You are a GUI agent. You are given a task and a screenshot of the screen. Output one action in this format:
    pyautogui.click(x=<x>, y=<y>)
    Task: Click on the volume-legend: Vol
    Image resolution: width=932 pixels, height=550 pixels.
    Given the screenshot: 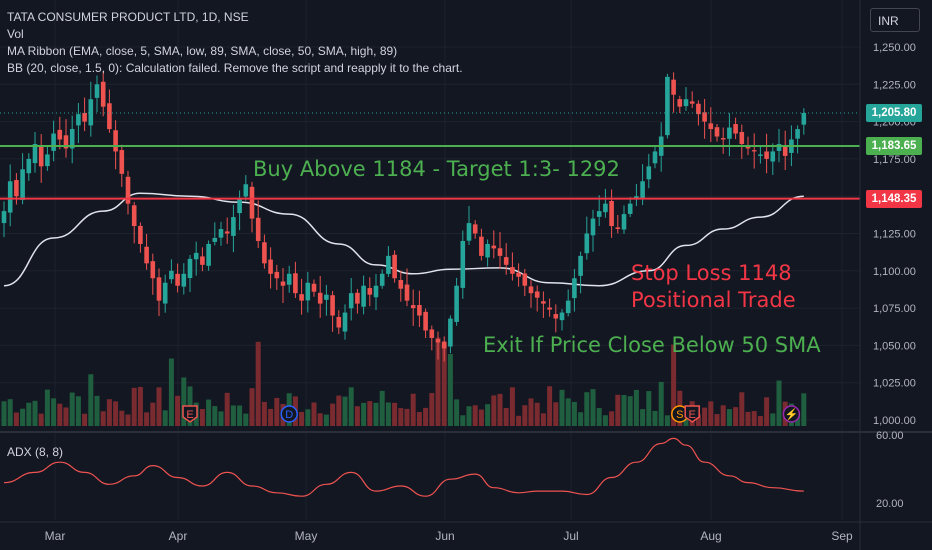 What is the action you would take?
    pyautogui.click(x=15, y=34)
    